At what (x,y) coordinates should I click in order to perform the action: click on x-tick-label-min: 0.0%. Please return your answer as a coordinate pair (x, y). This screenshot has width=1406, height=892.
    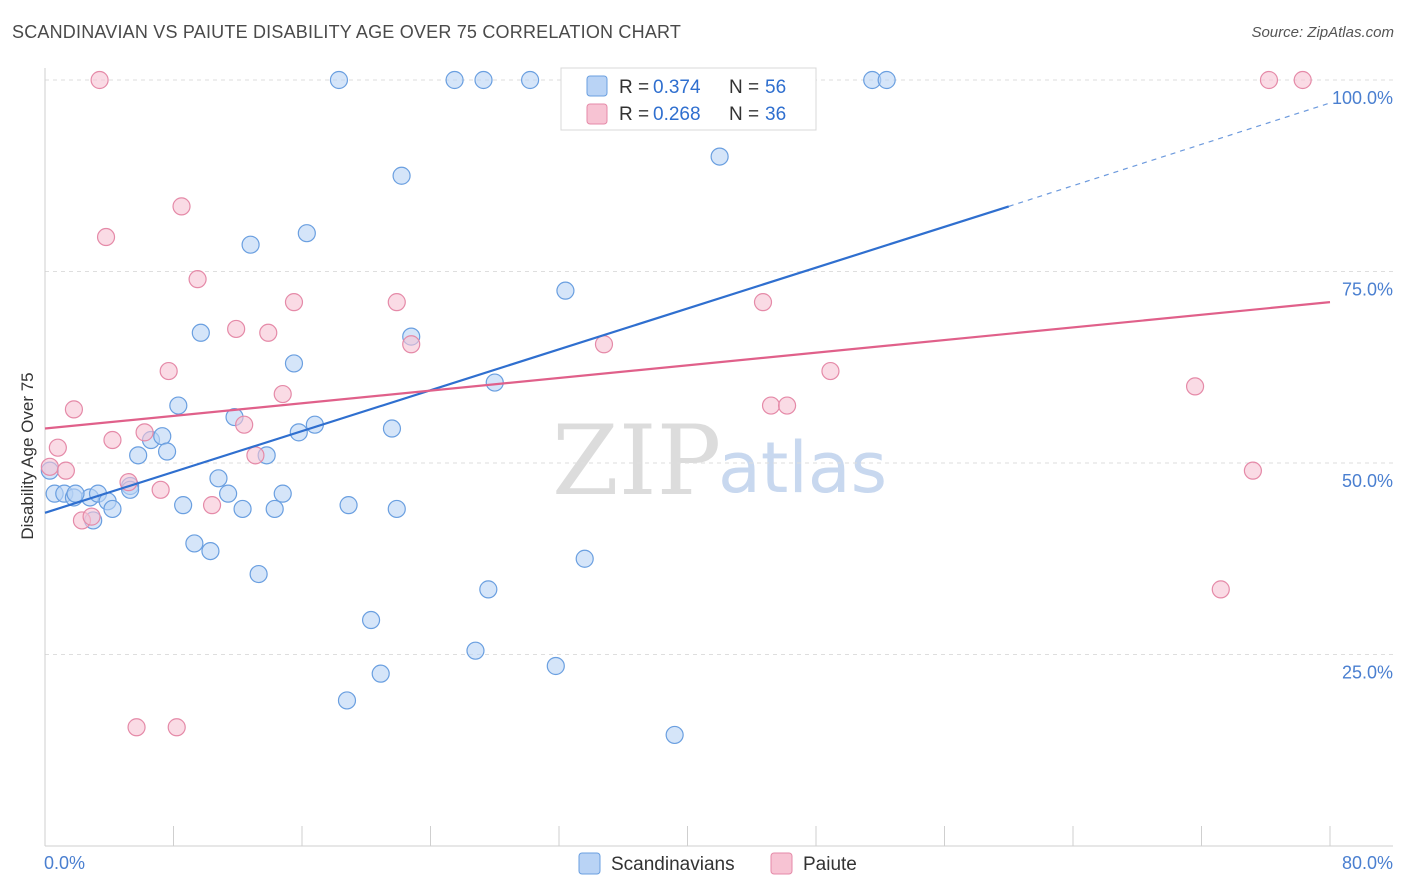
    Looking at the image, I should click on (64, 863).